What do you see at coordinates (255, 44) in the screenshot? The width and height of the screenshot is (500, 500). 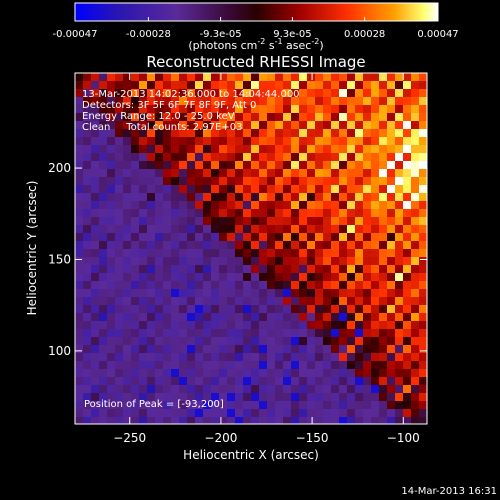 I see `colorbar-unit-label: (photons cm-2 s-1 asec-2)` at bounding box center [255, 44].